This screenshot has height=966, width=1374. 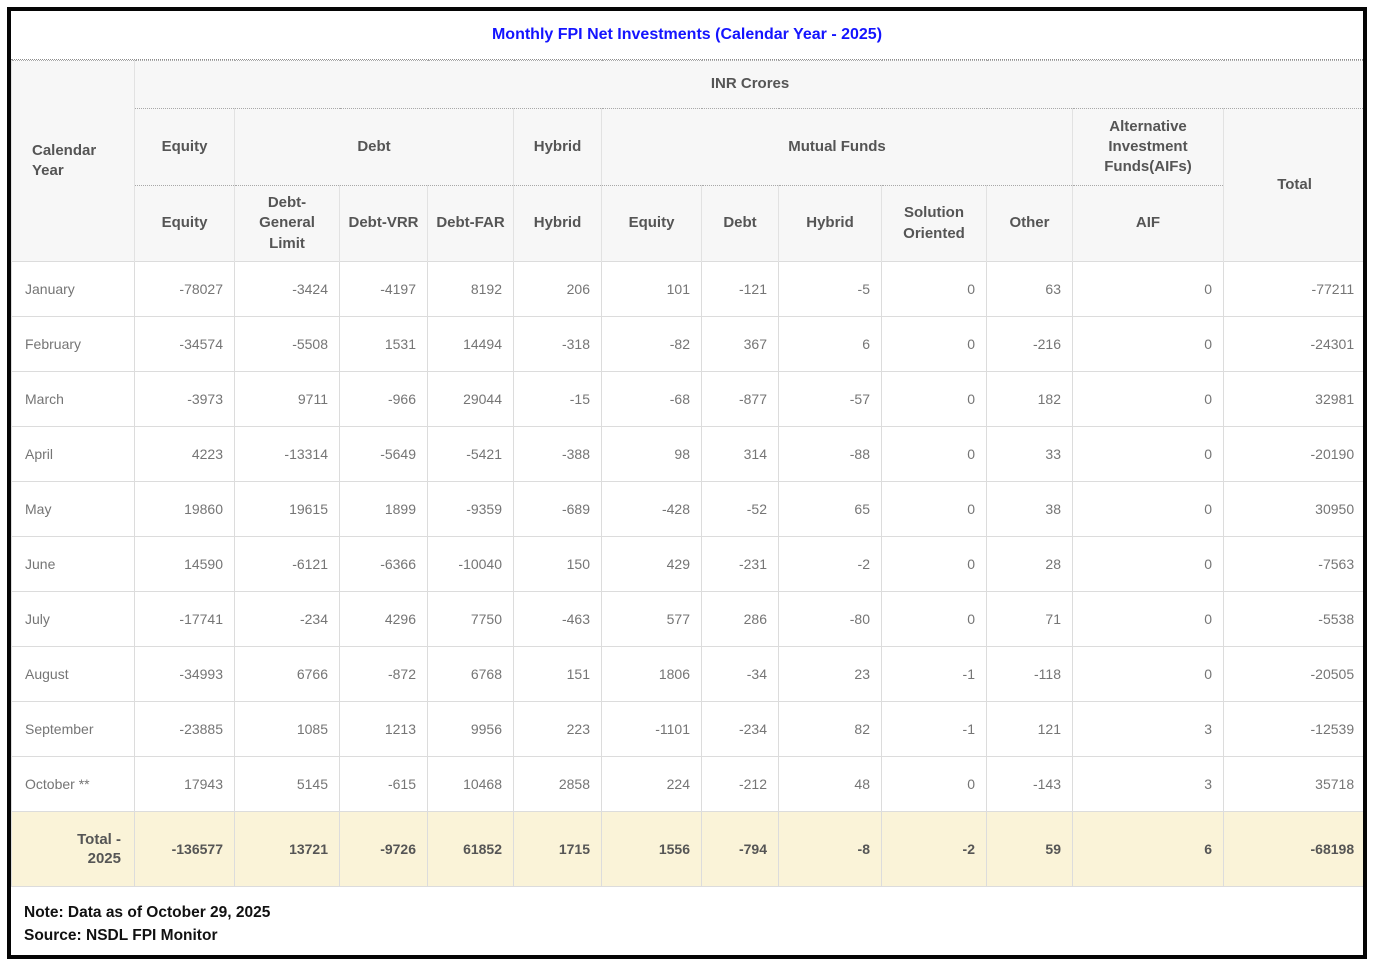 I want to click on value-cell: 6766, so click(x=287, y=674).